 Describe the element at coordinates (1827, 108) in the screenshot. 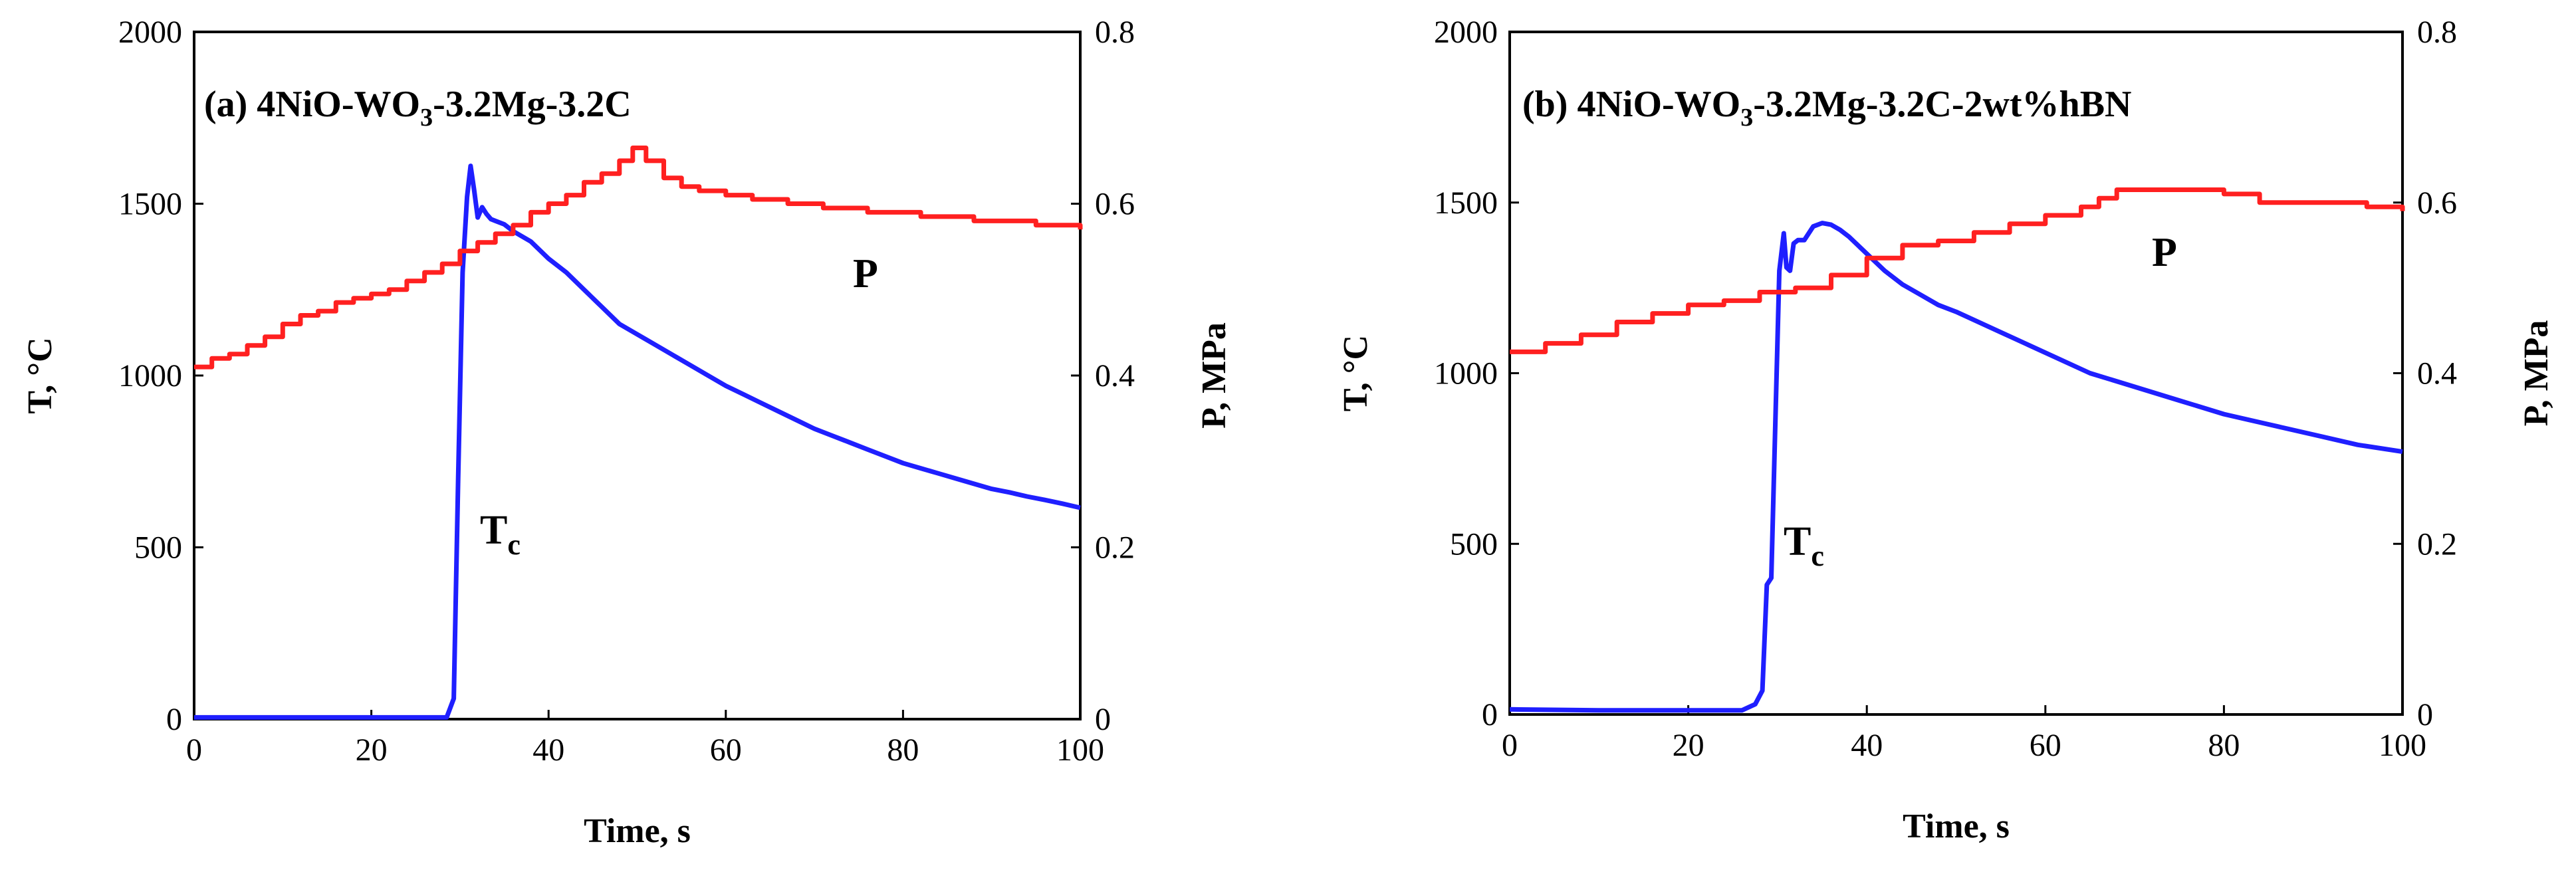

I see `chart-b-title: (b) 4NiO-WO3-3.2Mg-3.2C-2wt%hBN` at that location.